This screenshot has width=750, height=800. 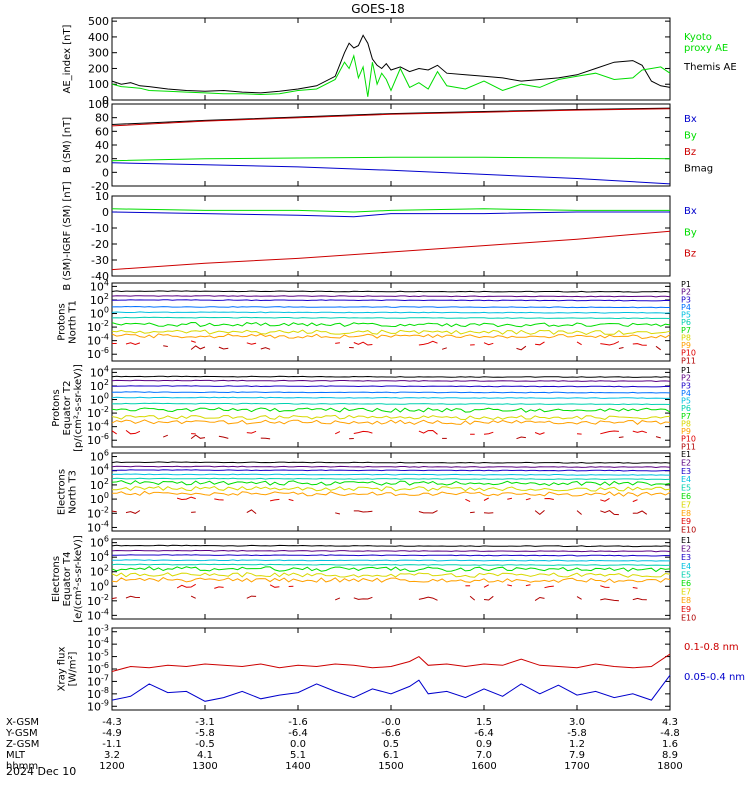 What do you see at coordinates (390, 766) in the screenshot?
I see `ephemeris-value: 1500` at bounding box center [390, 766].